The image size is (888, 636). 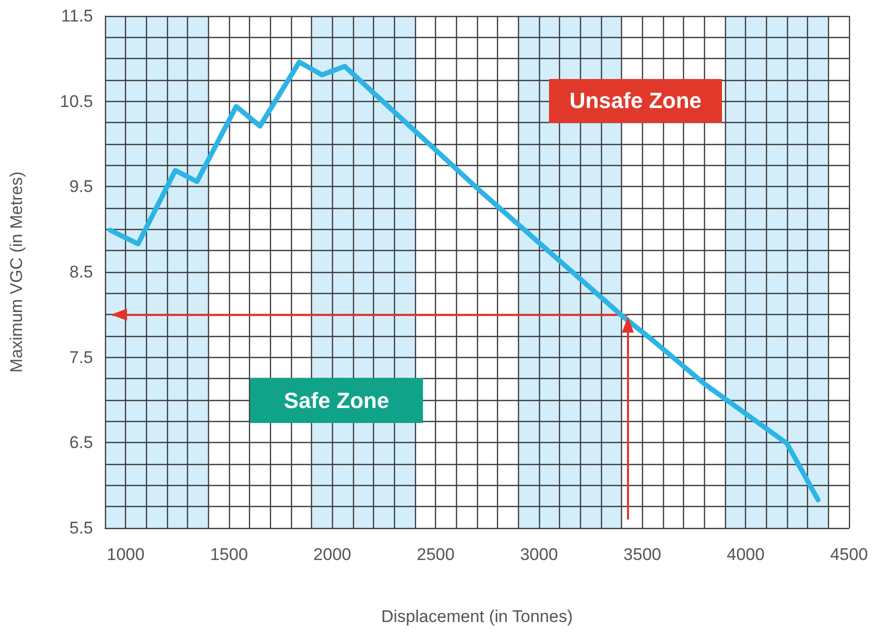 What do you see at coordinates (435, 554) in the screenshot?
I see `x-tick-label: 2500` at bounding box center [435, 554].